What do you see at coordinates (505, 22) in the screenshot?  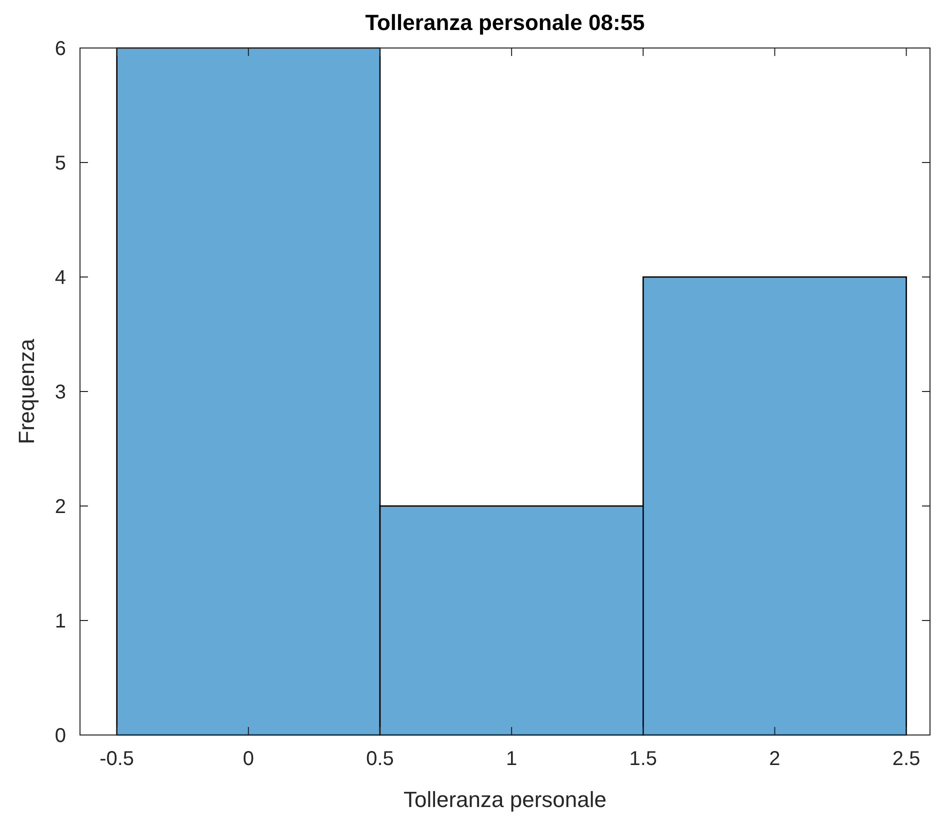 I see `chart-title: Tolleranza personale 08:55` at bounding box center [505, 22].